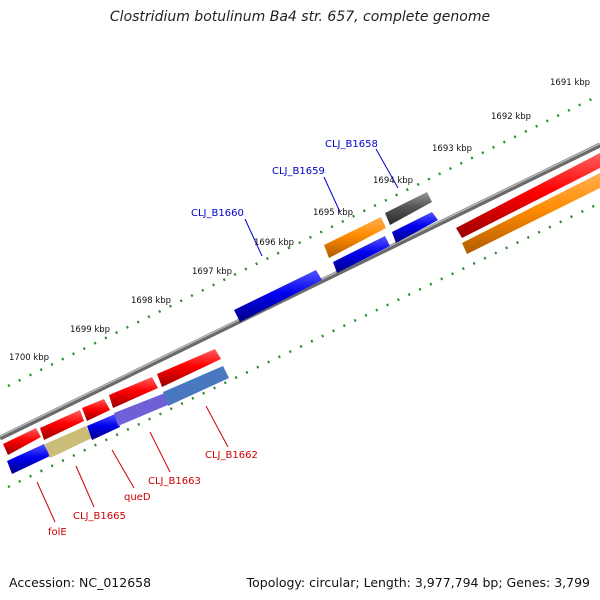 This screenshot has height=600, width=600. I want to click on top-leaders, so click(321, 202).